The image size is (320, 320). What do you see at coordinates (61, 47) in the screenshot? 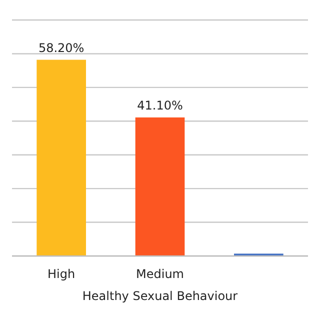
I see `data-label: 58.20%` at bounding box center [61, 47].